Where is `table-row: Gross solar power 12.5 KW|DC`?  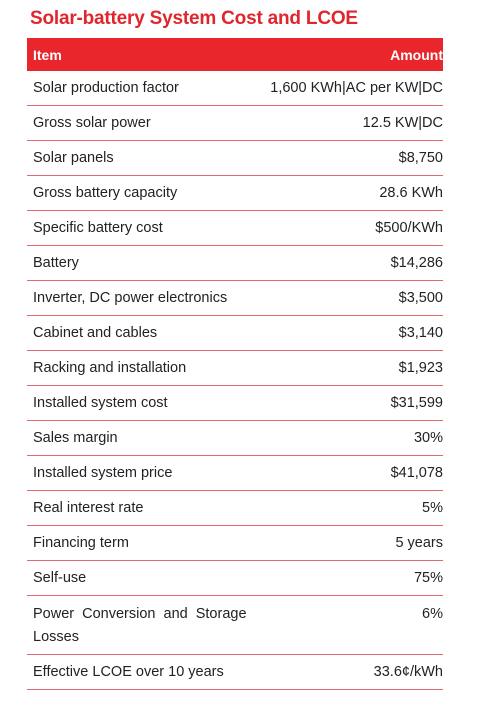
table-row: Gross solar power 12.5 KW|DC is located at coordinates (235, 123).